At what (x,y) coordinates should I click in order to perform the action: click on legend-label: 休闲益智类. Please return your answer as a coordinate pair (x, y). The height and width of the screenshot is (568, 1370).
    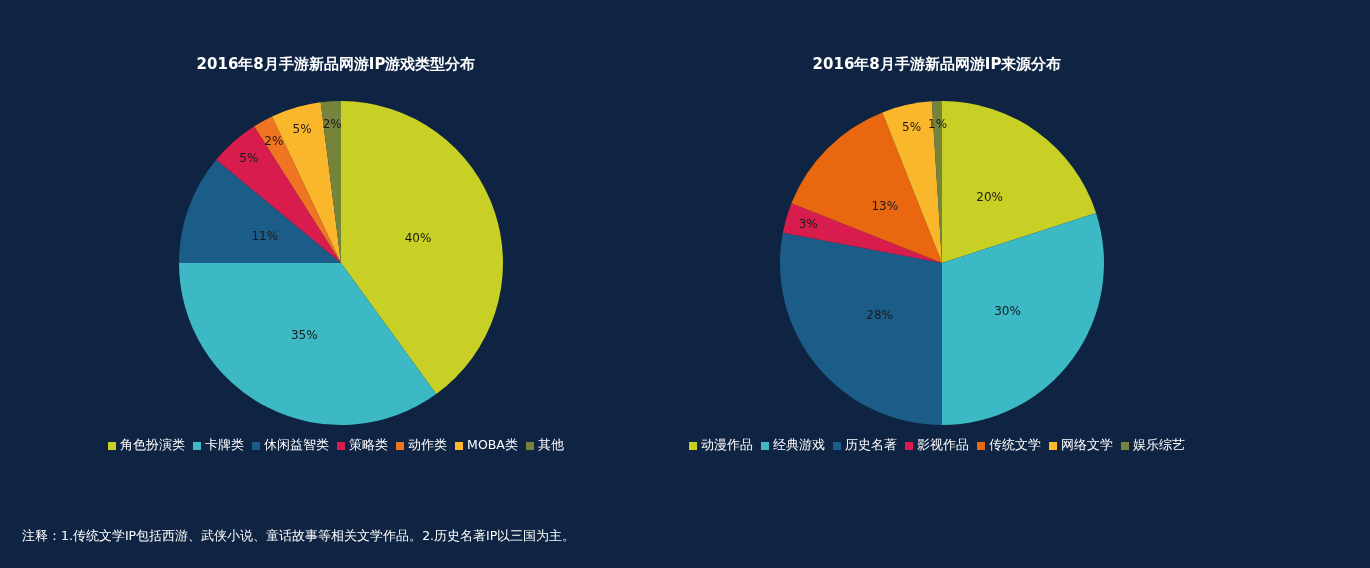
    Looking at the image, I should click on (296, 445).